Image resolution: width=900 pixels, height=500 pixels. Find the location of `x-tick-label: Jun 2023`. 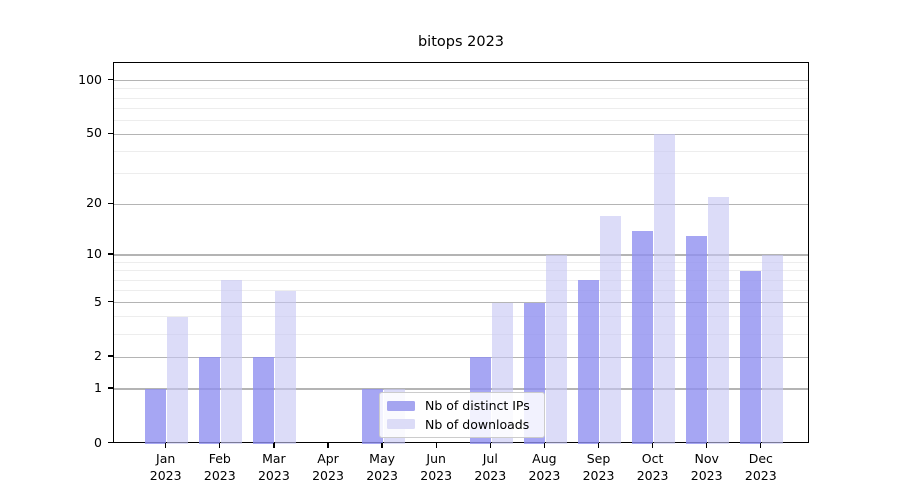

x-tick-label: Jun 2023 is located at coordinates (436, 467).